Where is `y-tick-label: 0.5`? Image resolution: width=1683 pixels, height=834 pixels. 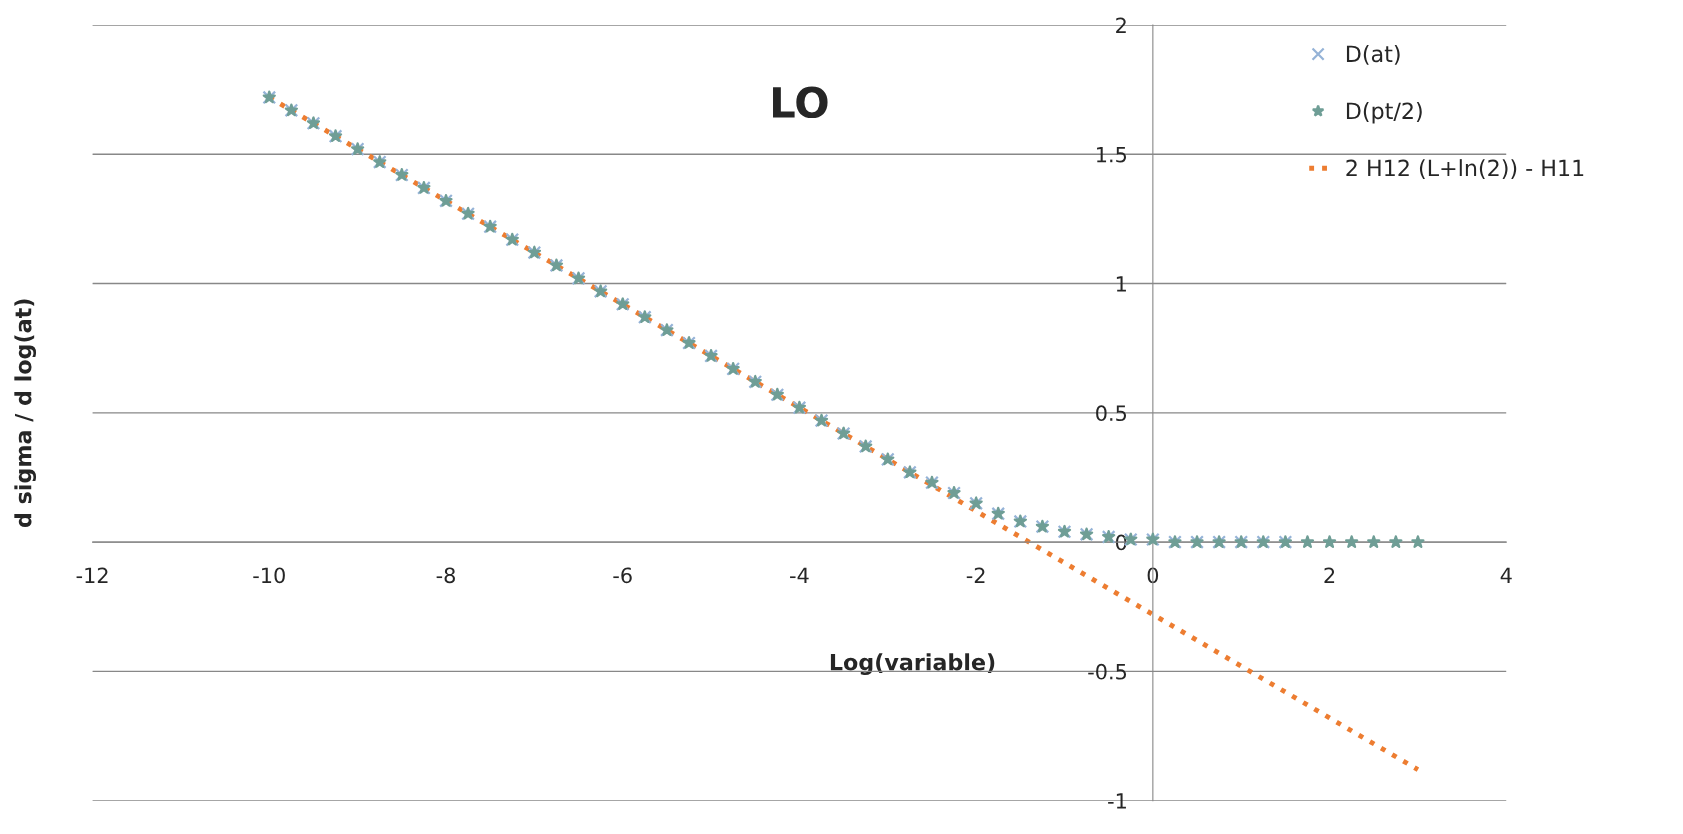 y-tick-label: 0.5 is located at coordinates (1111, 413).